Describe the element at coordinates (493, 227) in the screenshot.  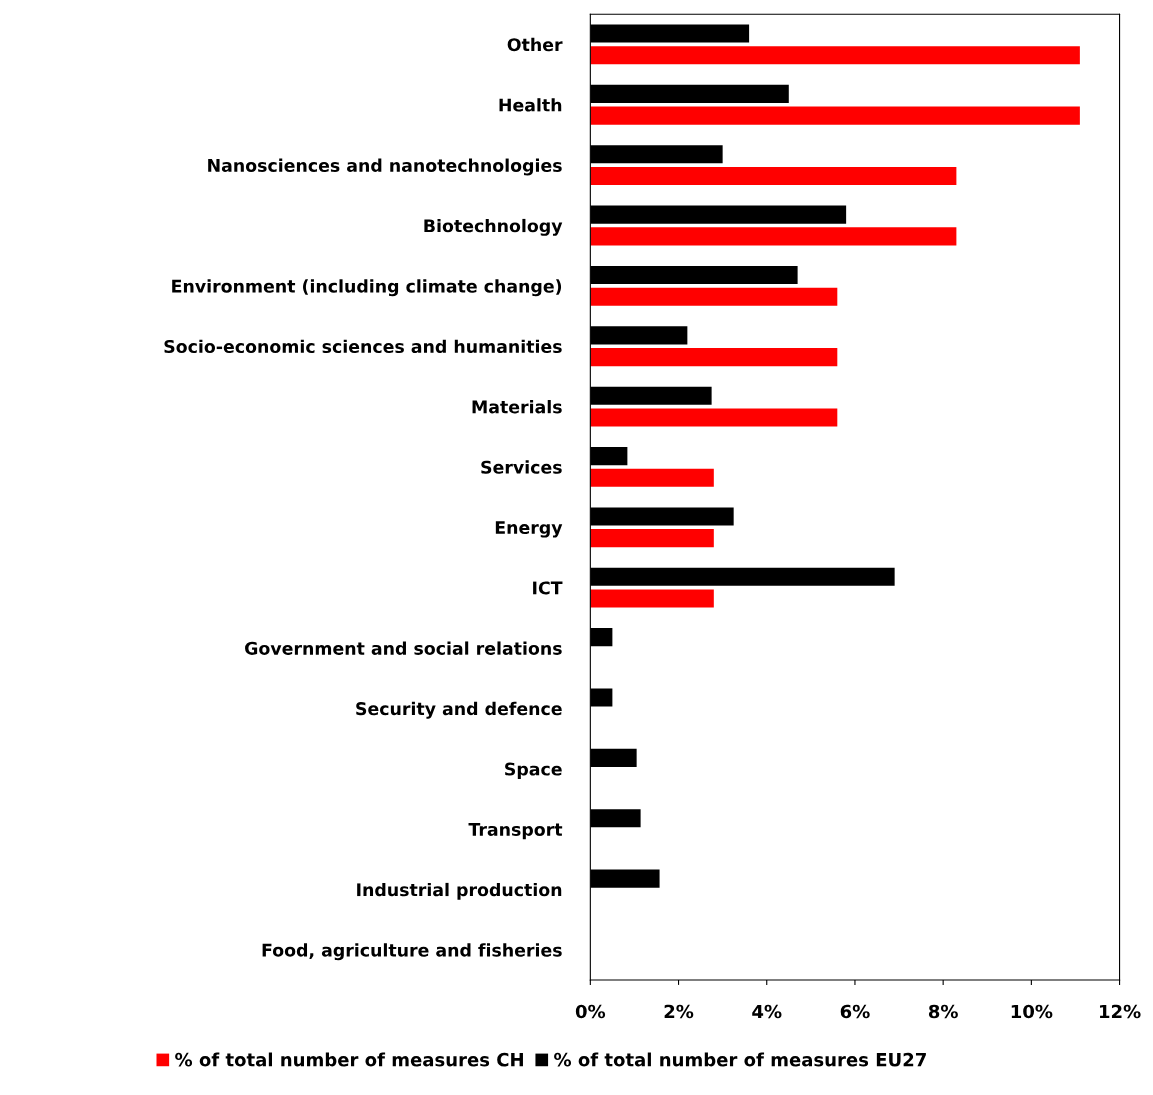
I see `y-tick-label: Biotechnology` at that location.